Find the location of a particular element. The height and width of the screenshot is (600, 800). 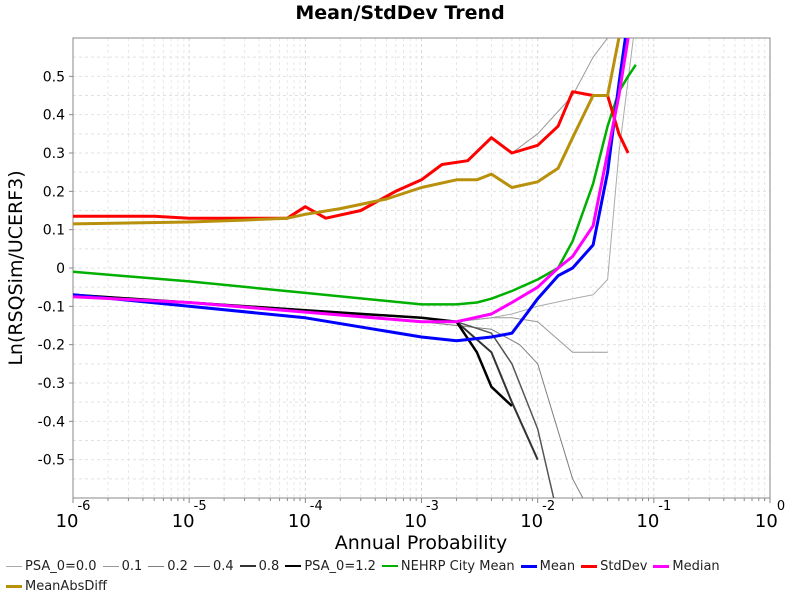

legend-item: NEHRP City Mean is located at coordinates (448, 566).